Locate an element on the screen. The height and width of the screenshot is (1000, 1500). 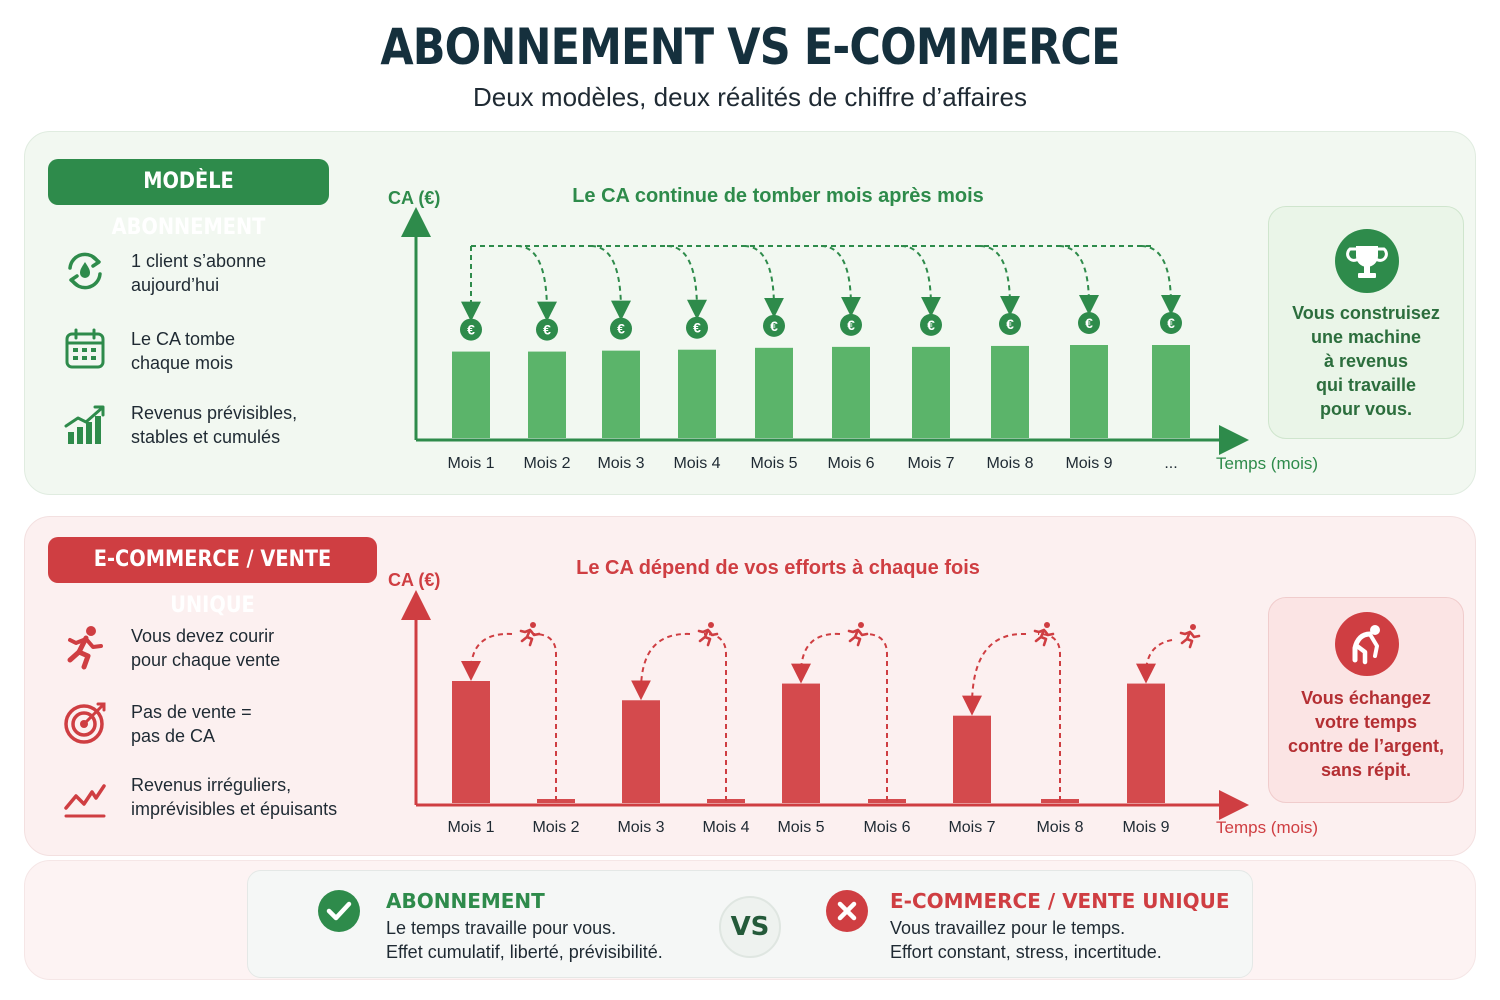
subscription-tick-label: Mois 9 is located at coordinates (1088, 463).